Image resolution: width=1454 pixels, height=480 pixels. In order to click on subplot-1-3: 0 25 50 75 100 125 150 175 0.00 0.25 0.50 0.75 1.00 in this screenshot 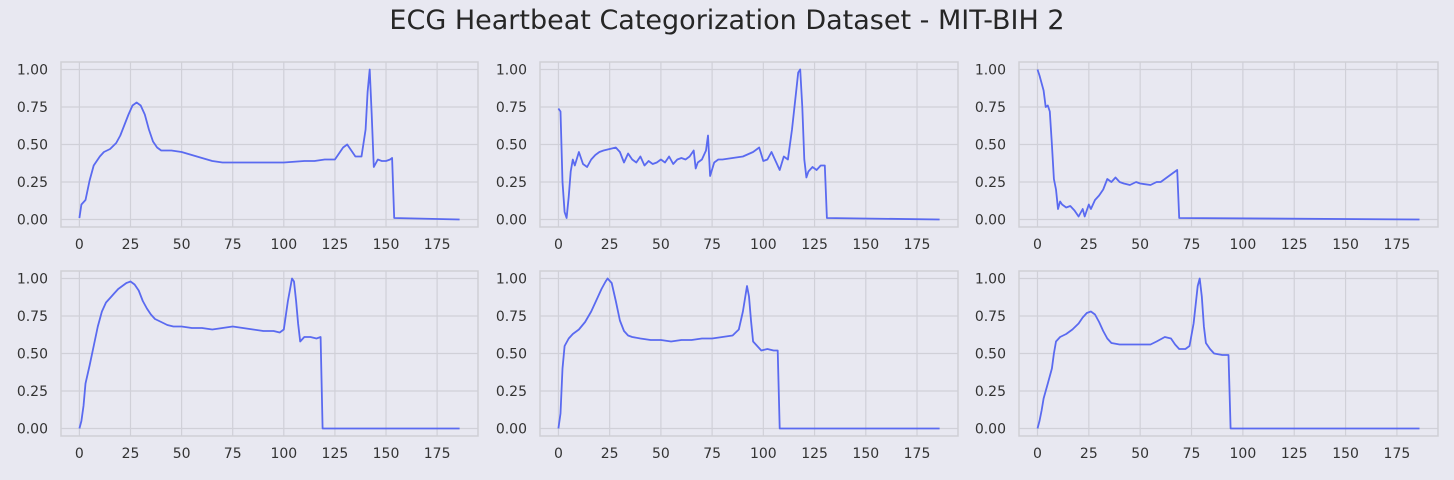, I will do `click(1207, 157)`.